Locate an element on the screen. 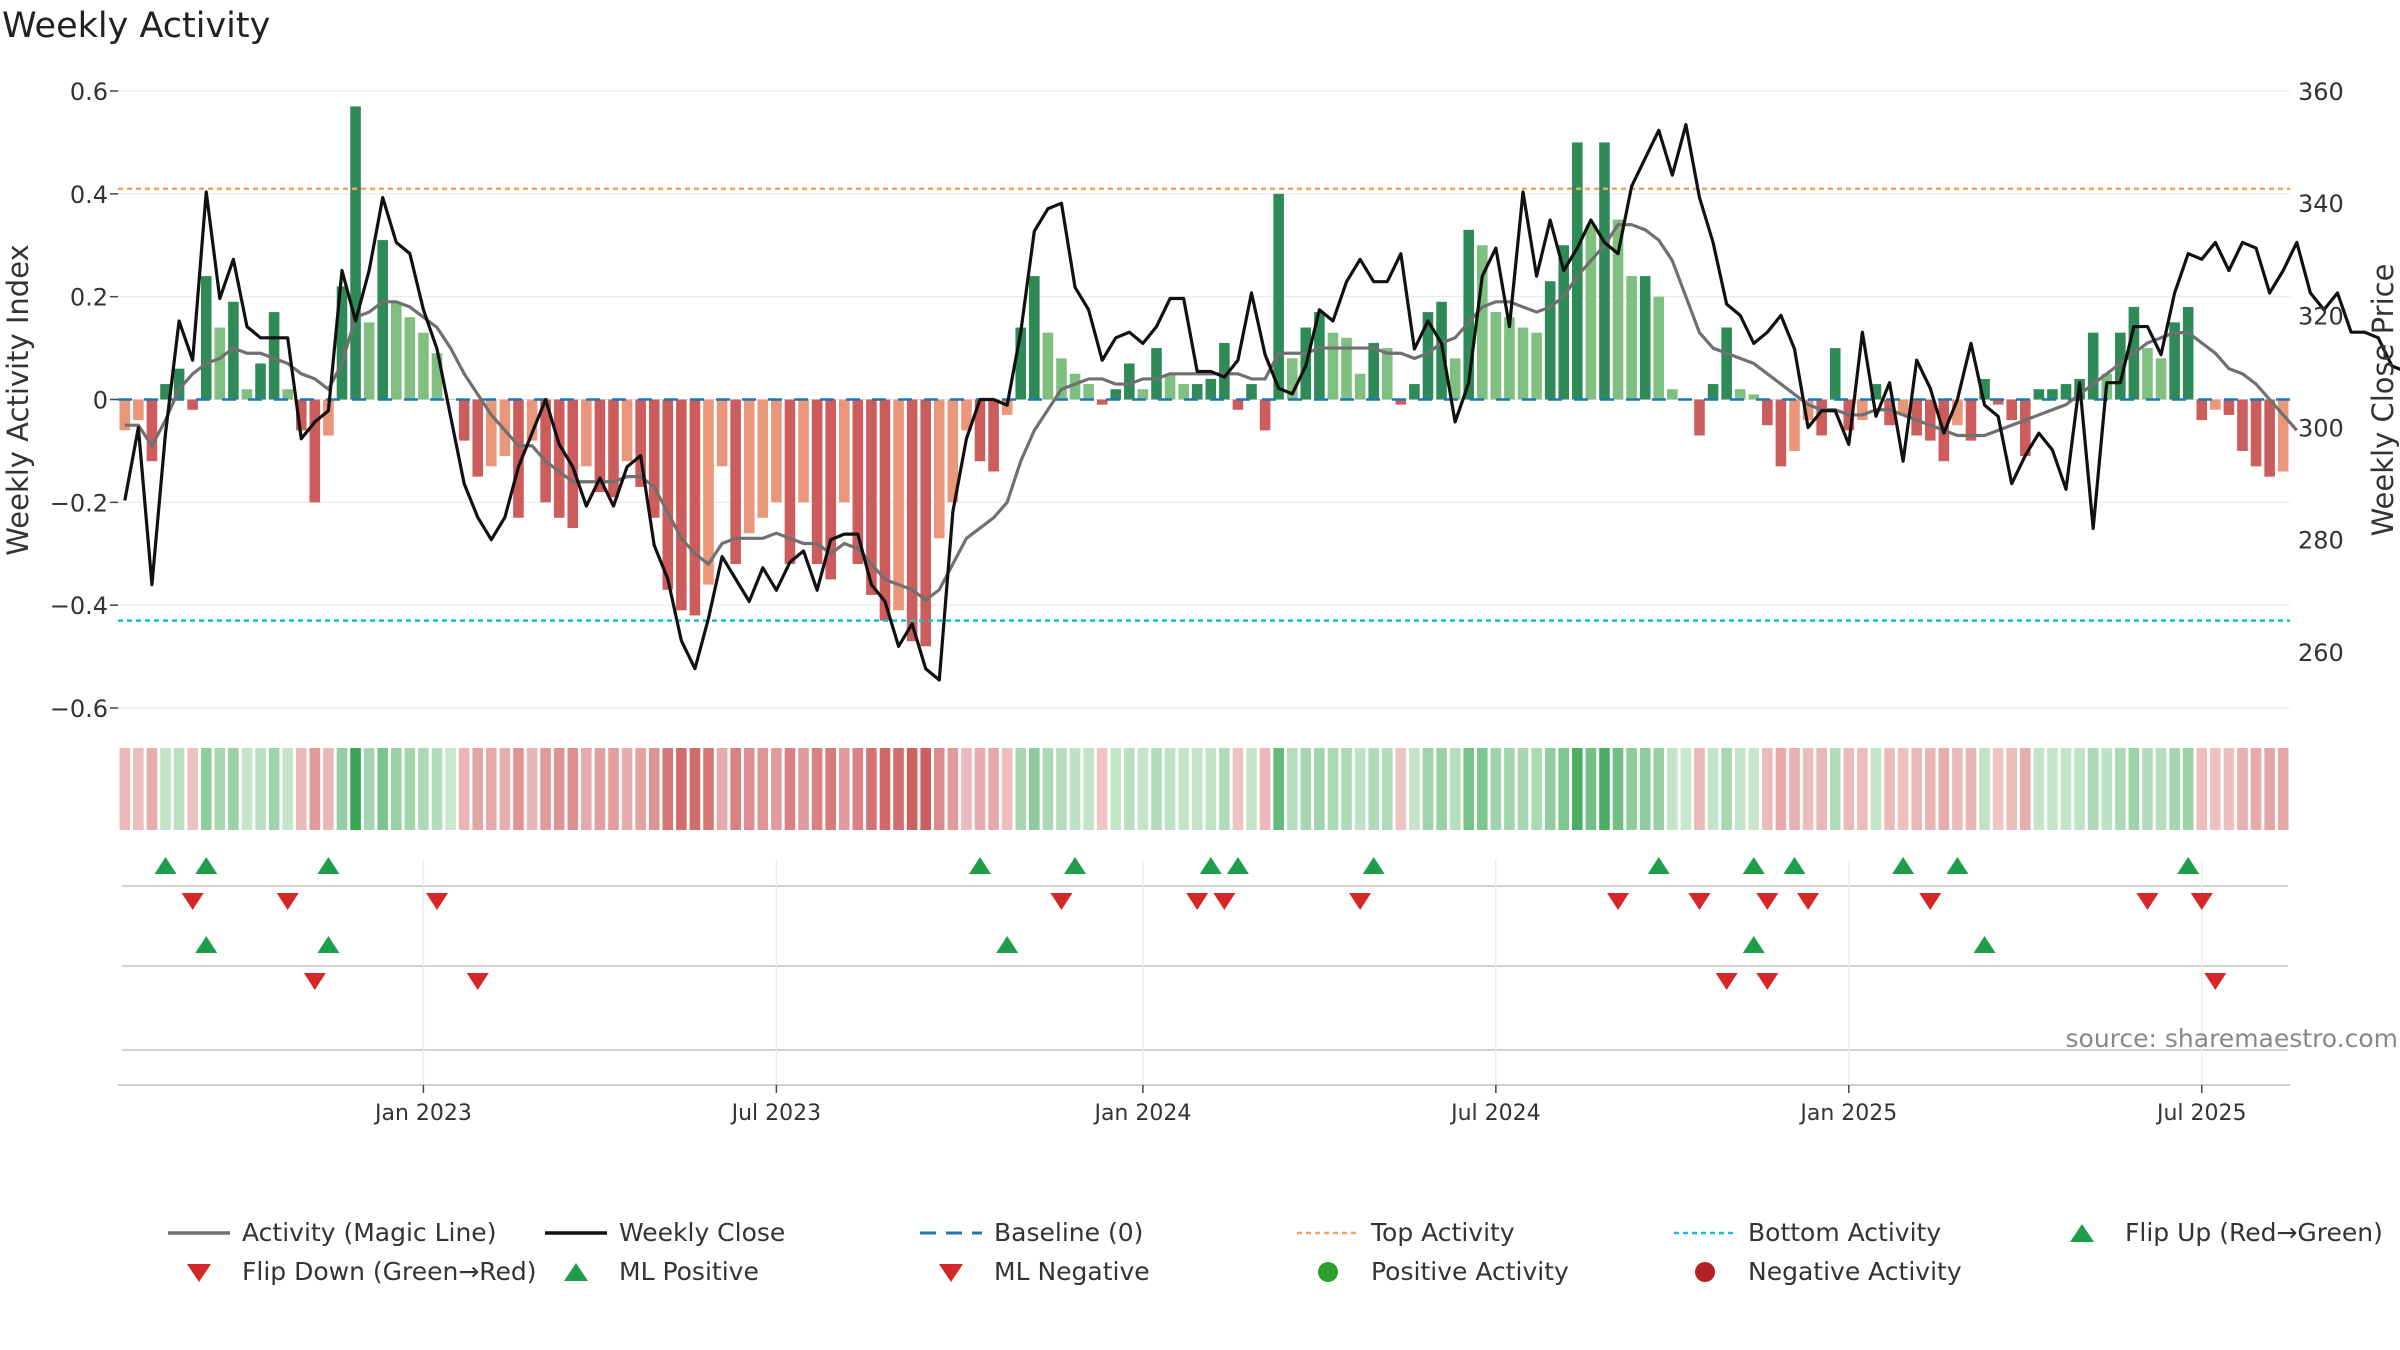 This screenshot has width=2400, height=1350. y2-tick-label: 360 is located at coordinates (2321, 92).